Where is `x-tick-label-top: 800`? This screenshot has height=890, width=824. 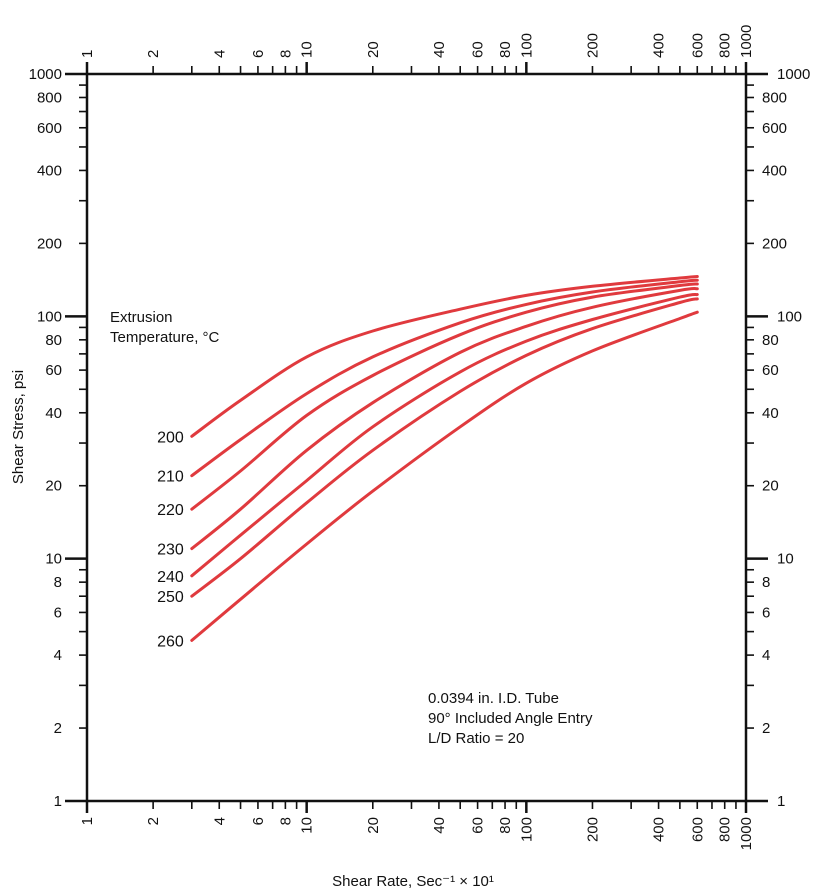
x-tick-label-top: 800 is located at coordinates (725, 45).